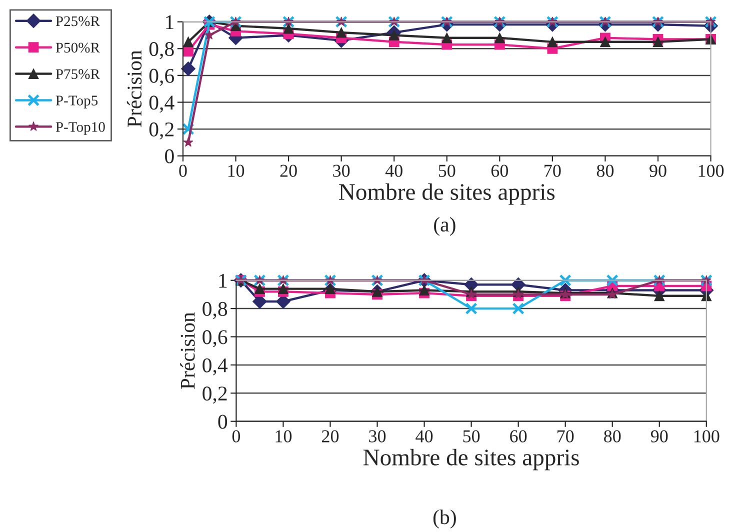 Image resolution: width=729 pixels, height=532 pixels. What do you see at coordinates (444, 519) in the screenshot?
I see `text: (b)` at bounding box center [444, 519].